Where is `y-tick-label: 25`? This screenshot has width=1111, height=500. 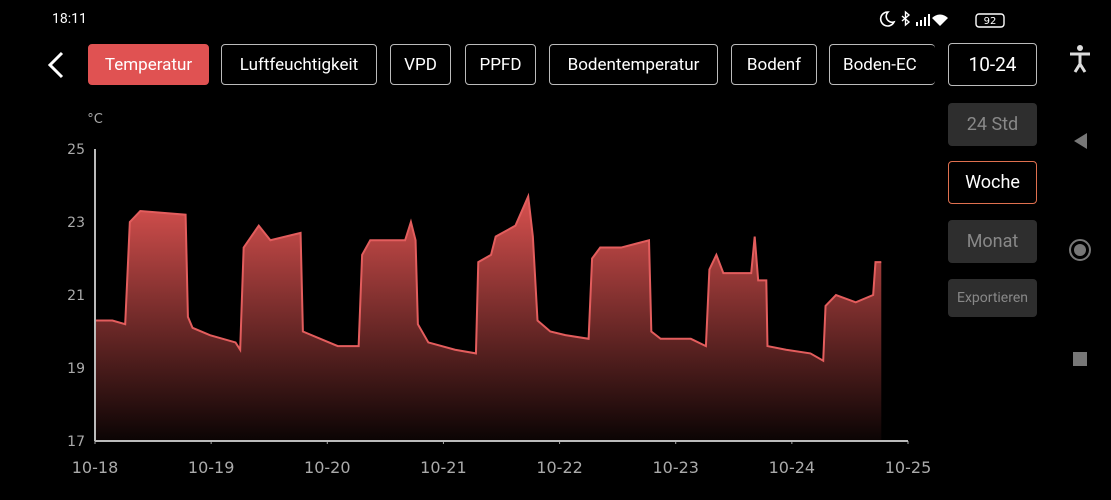
y-tick-label: 25 is located at coordinates (76, 150).